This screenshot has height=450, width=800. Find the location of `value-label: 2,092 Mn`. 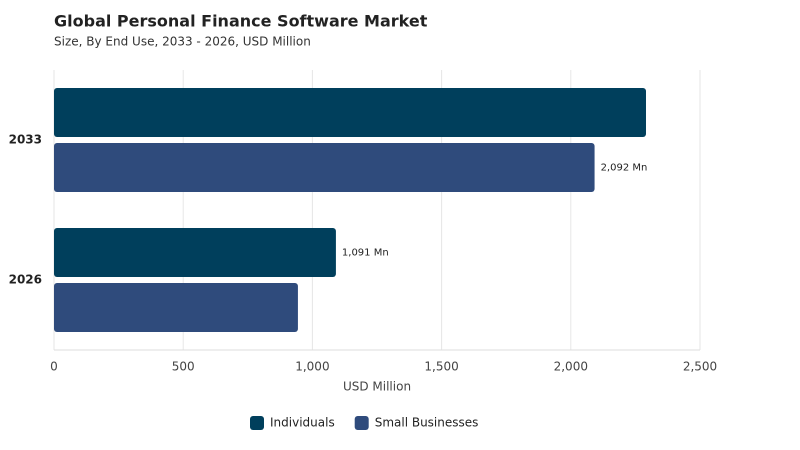

value-label: 2,092 Mn is located at coordinates (624, 168).